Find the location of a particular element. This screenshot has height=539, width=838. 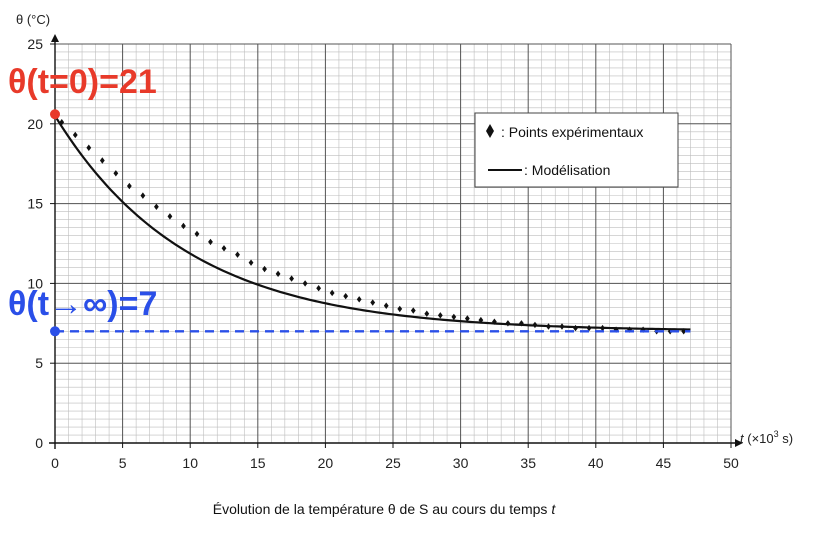

y-tick-label: 10 is located at coordinates (35, 283).